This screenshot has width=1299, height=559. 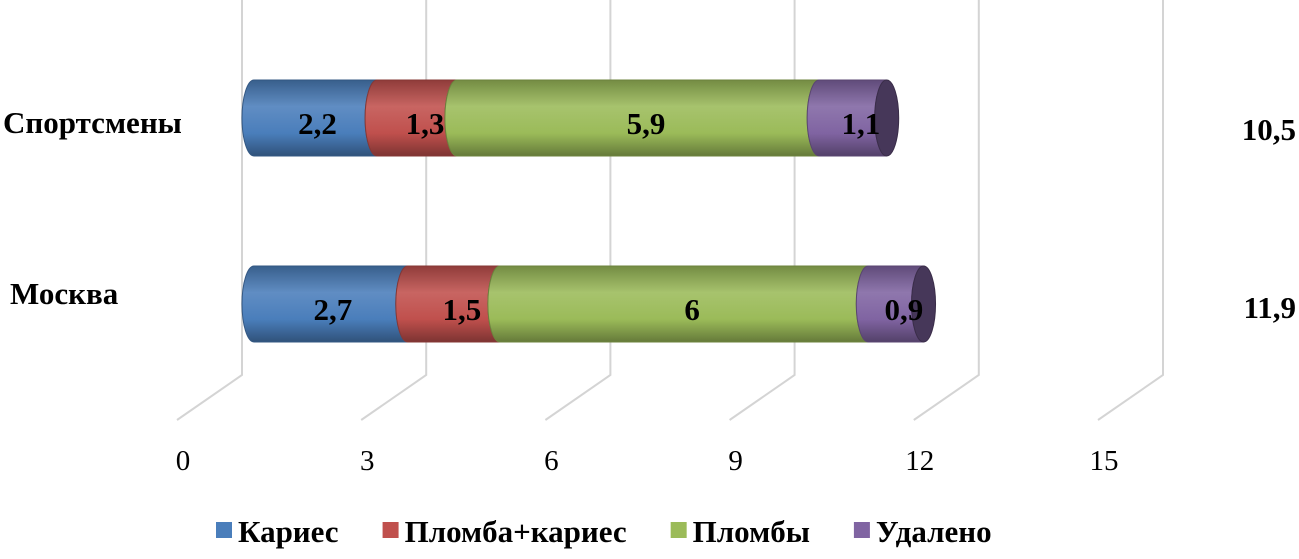 What do you see at coordinates (692, 309) in the screenshot?
I see `data-label: 6` at bounding box center [692, 309].